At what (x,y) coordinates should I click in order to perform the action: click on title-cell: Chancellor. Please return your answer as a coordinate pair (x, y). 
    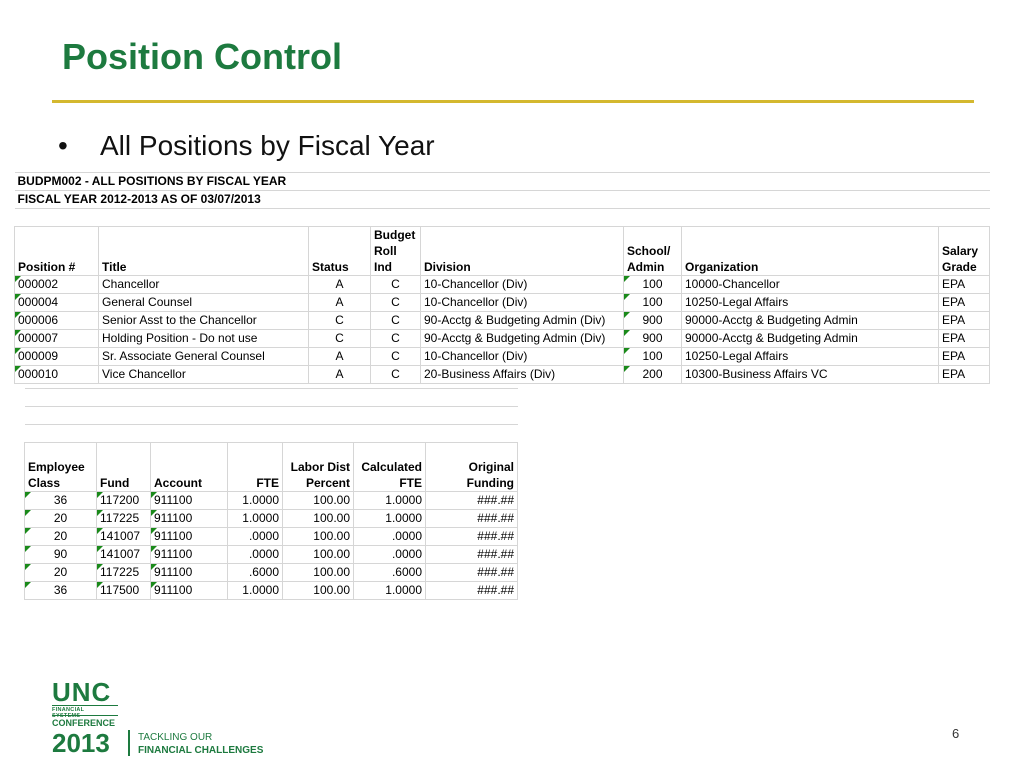
    Looking at the image, I should click on (203, 284).